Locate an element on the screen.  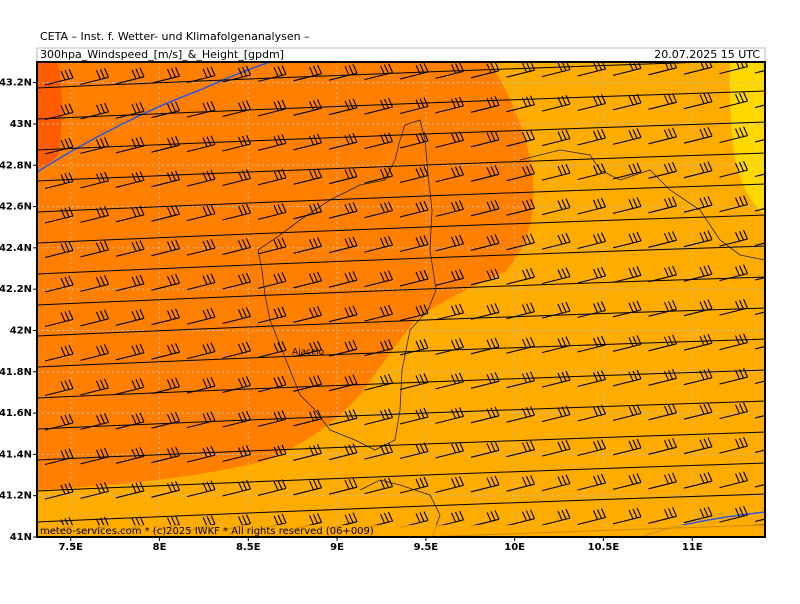
isotach-line is located at coordinates (154, 117).